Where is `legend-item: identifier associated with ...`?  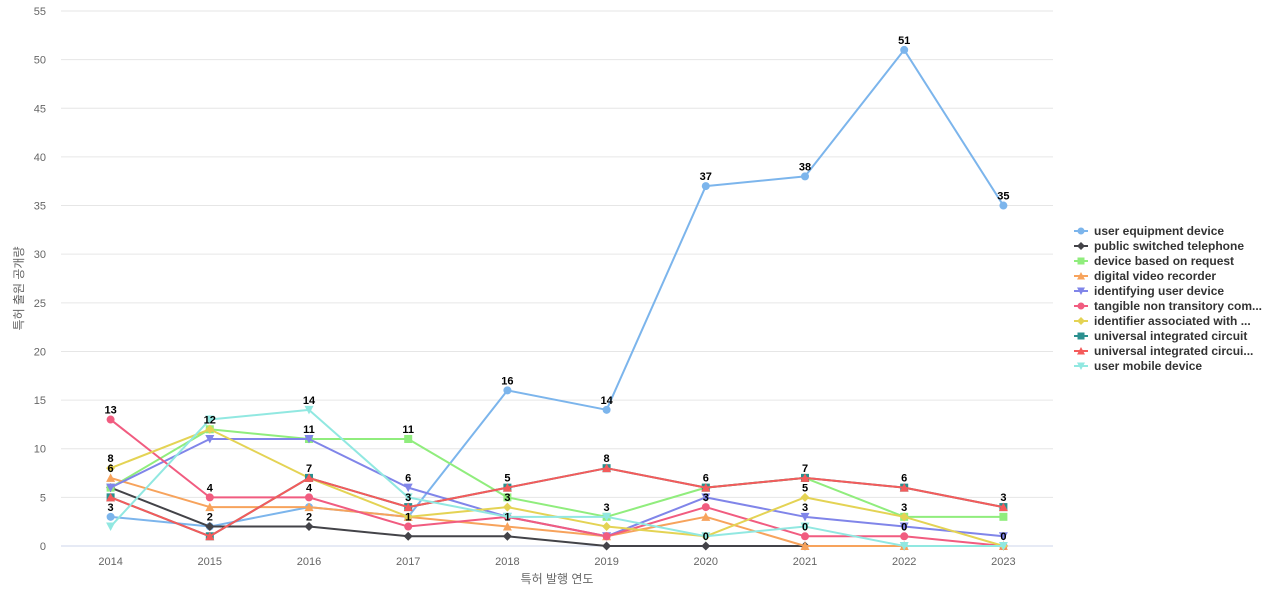
legend-item: identifier associated with ... is located at coordinates (1162, 321).